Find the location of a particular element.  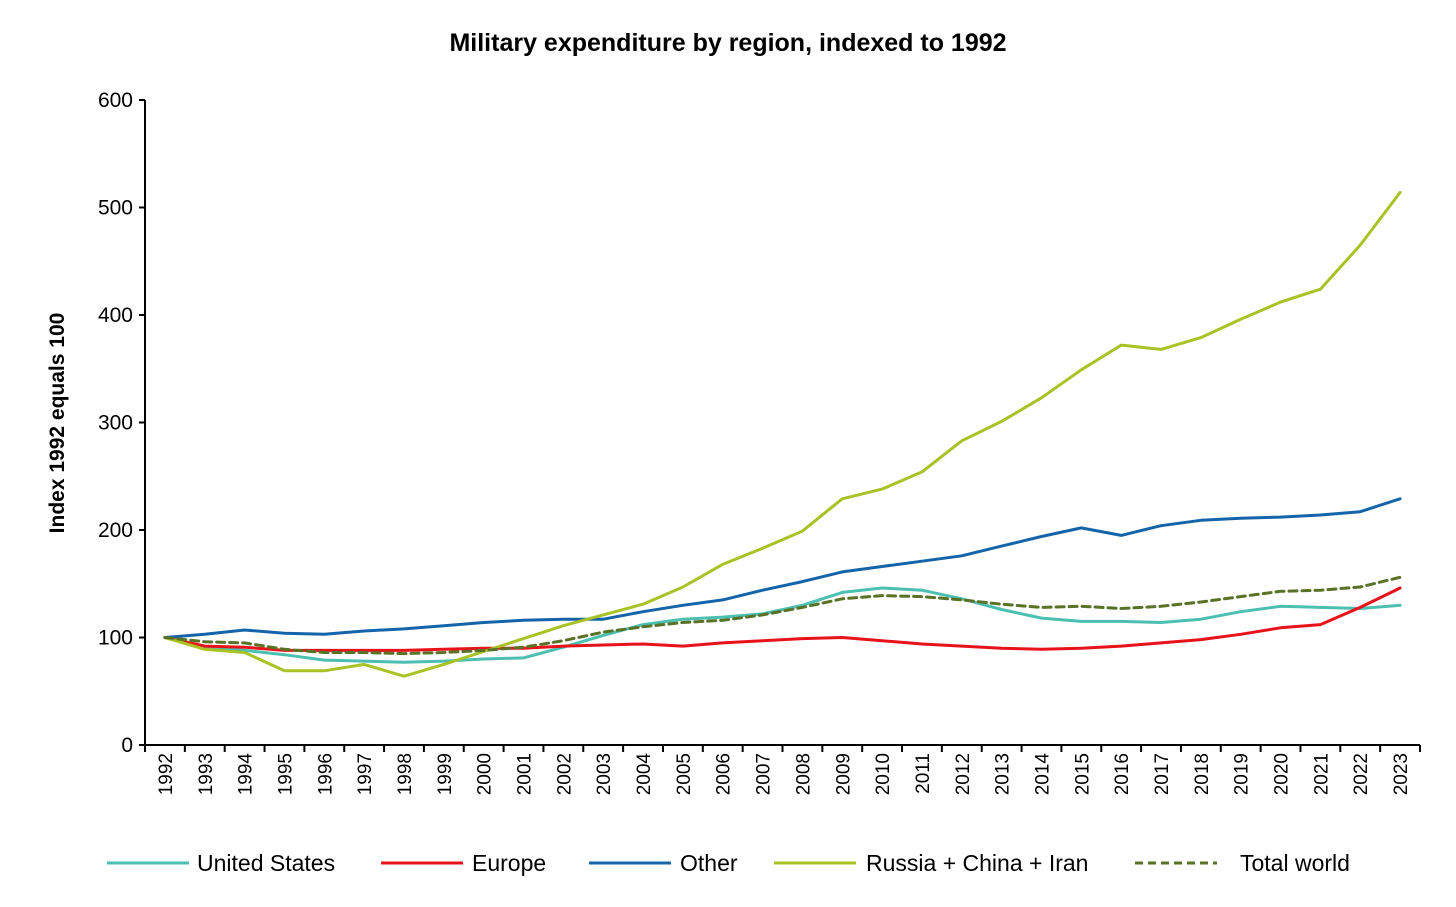

legend-label-0: United States is located at coordinates (266, 863).